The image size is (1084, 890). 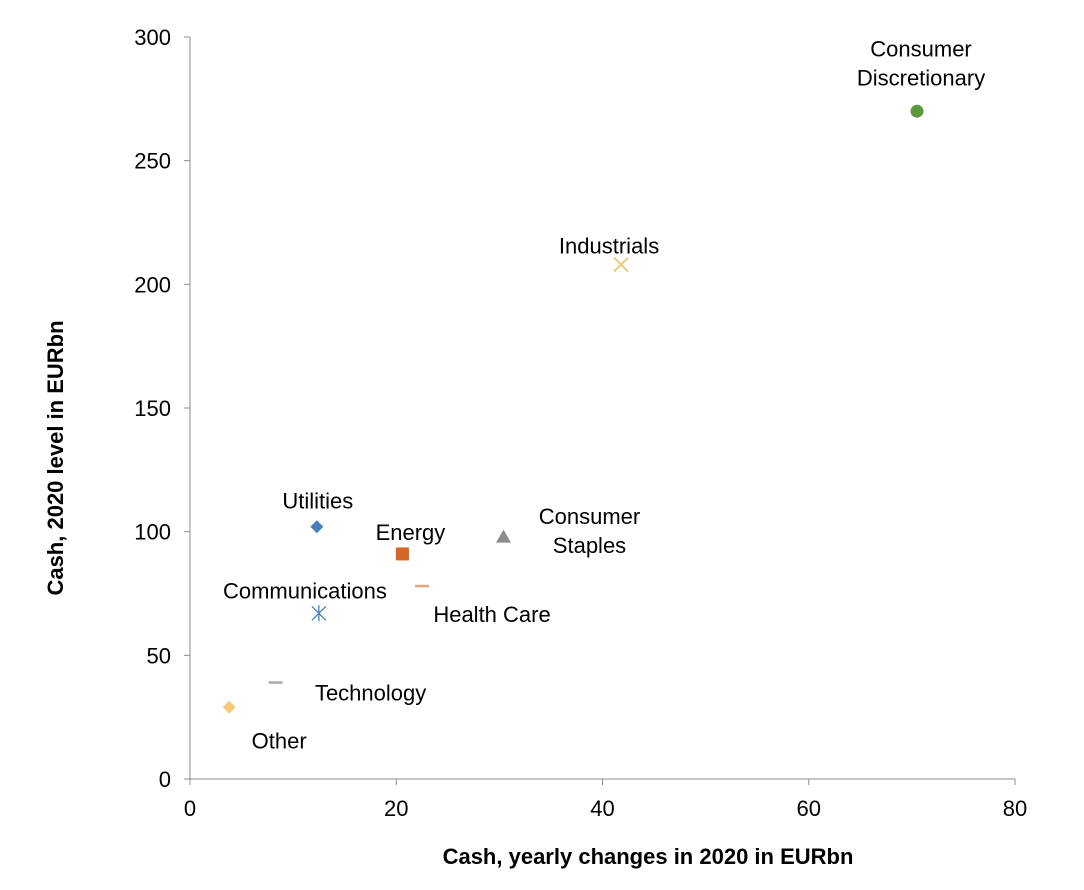 What do you see at coordinates (609, 246) in the screenshot?
I see `label-industrials: Industrials` at bounding box center [609, 246].